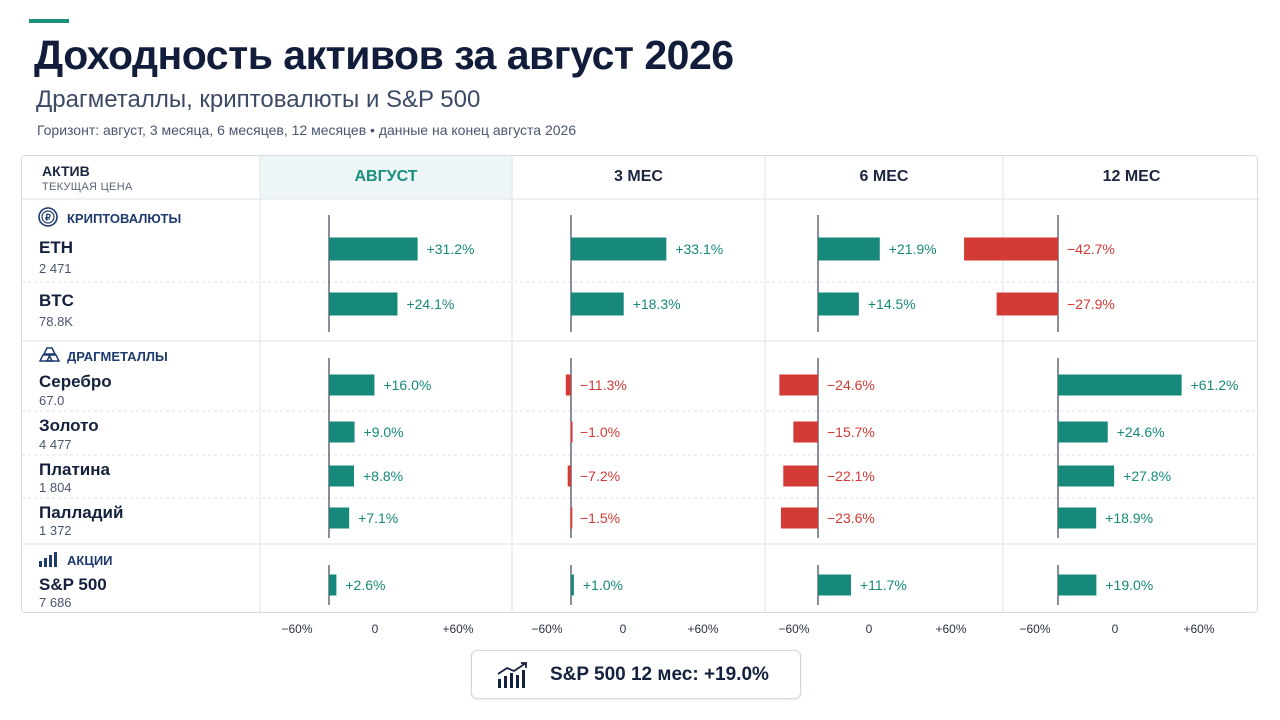 The image size is (1280, 720). What do you see at coordinates (638, 176) in the screenshot?
I see `column-header-3m: 3 МЕС` at bounding box center [638, 176].